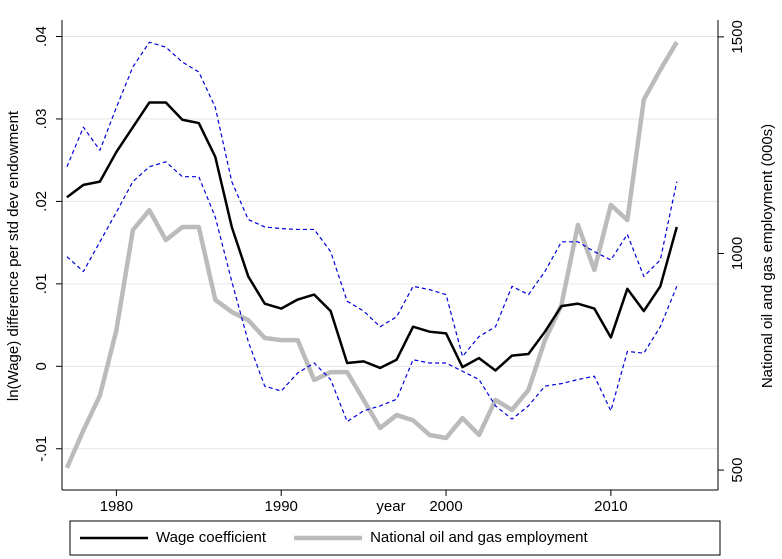  Describe the element at coordinates (737, 253) in the screenshot. I see `y2-tick-label: 1000` at that location.